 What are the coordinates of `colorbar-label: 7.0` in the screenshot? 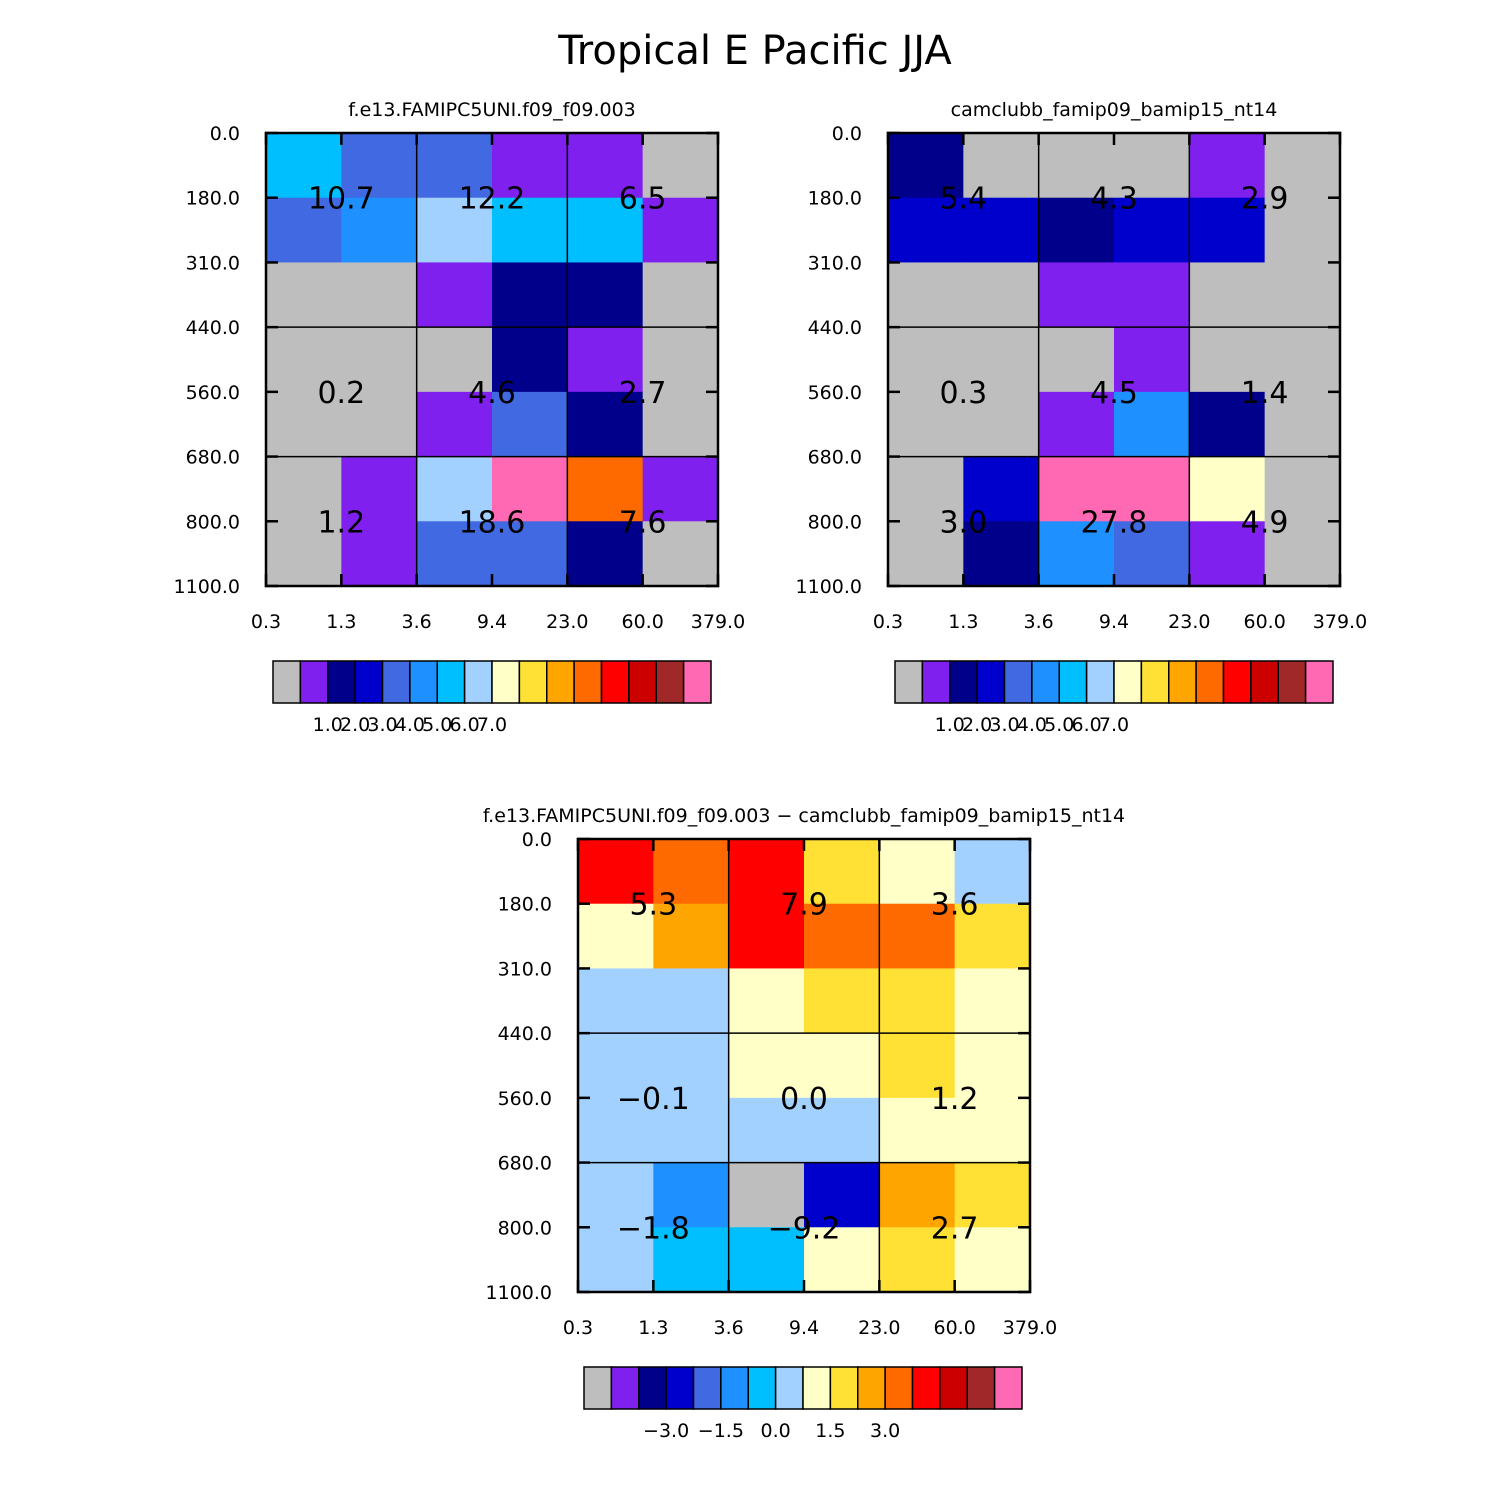 It's located at (492, 725).